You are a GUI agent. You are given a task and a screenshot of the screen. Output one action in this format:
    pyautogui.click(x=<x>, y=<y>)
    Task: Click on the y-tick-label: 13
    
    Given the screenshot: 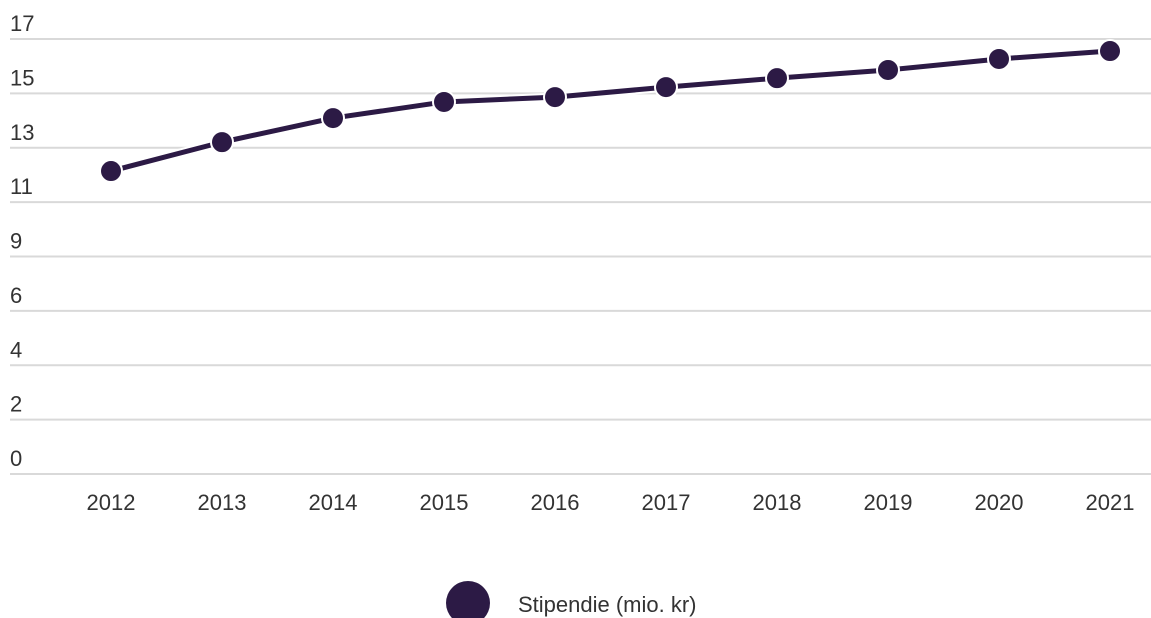 What is the action you would take?
    pyautogui.click(x=22, y=132)
    